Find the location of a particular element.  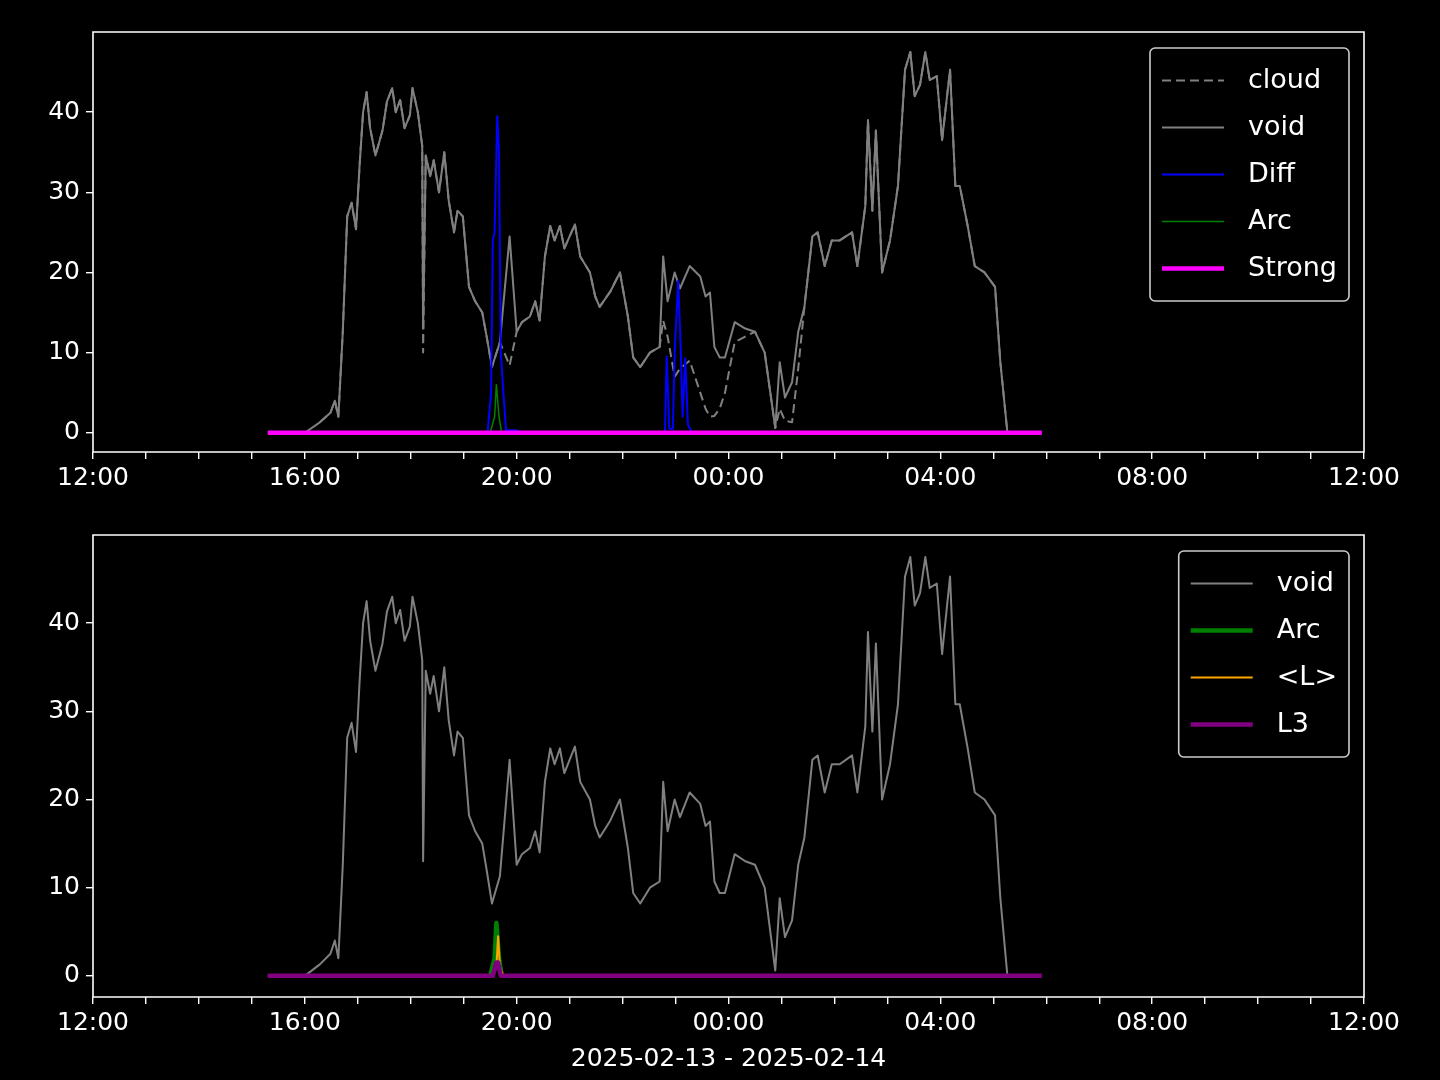

legend-label: <L> is located at coordinates (1307, 675).